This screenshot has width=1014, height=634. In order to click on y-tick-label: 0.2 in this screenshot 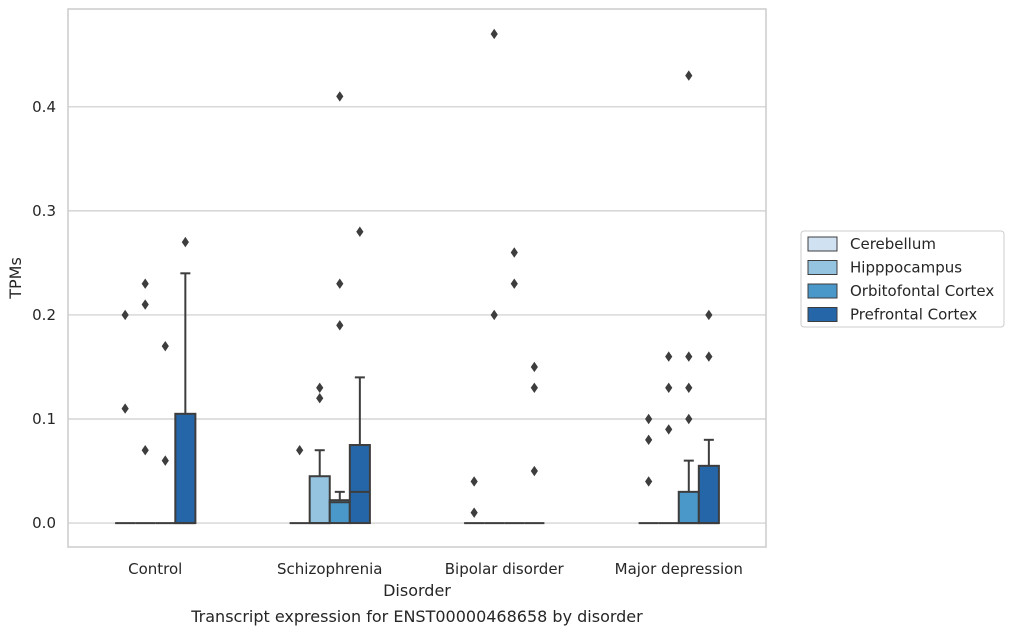, I will do `click(44, 315)`.